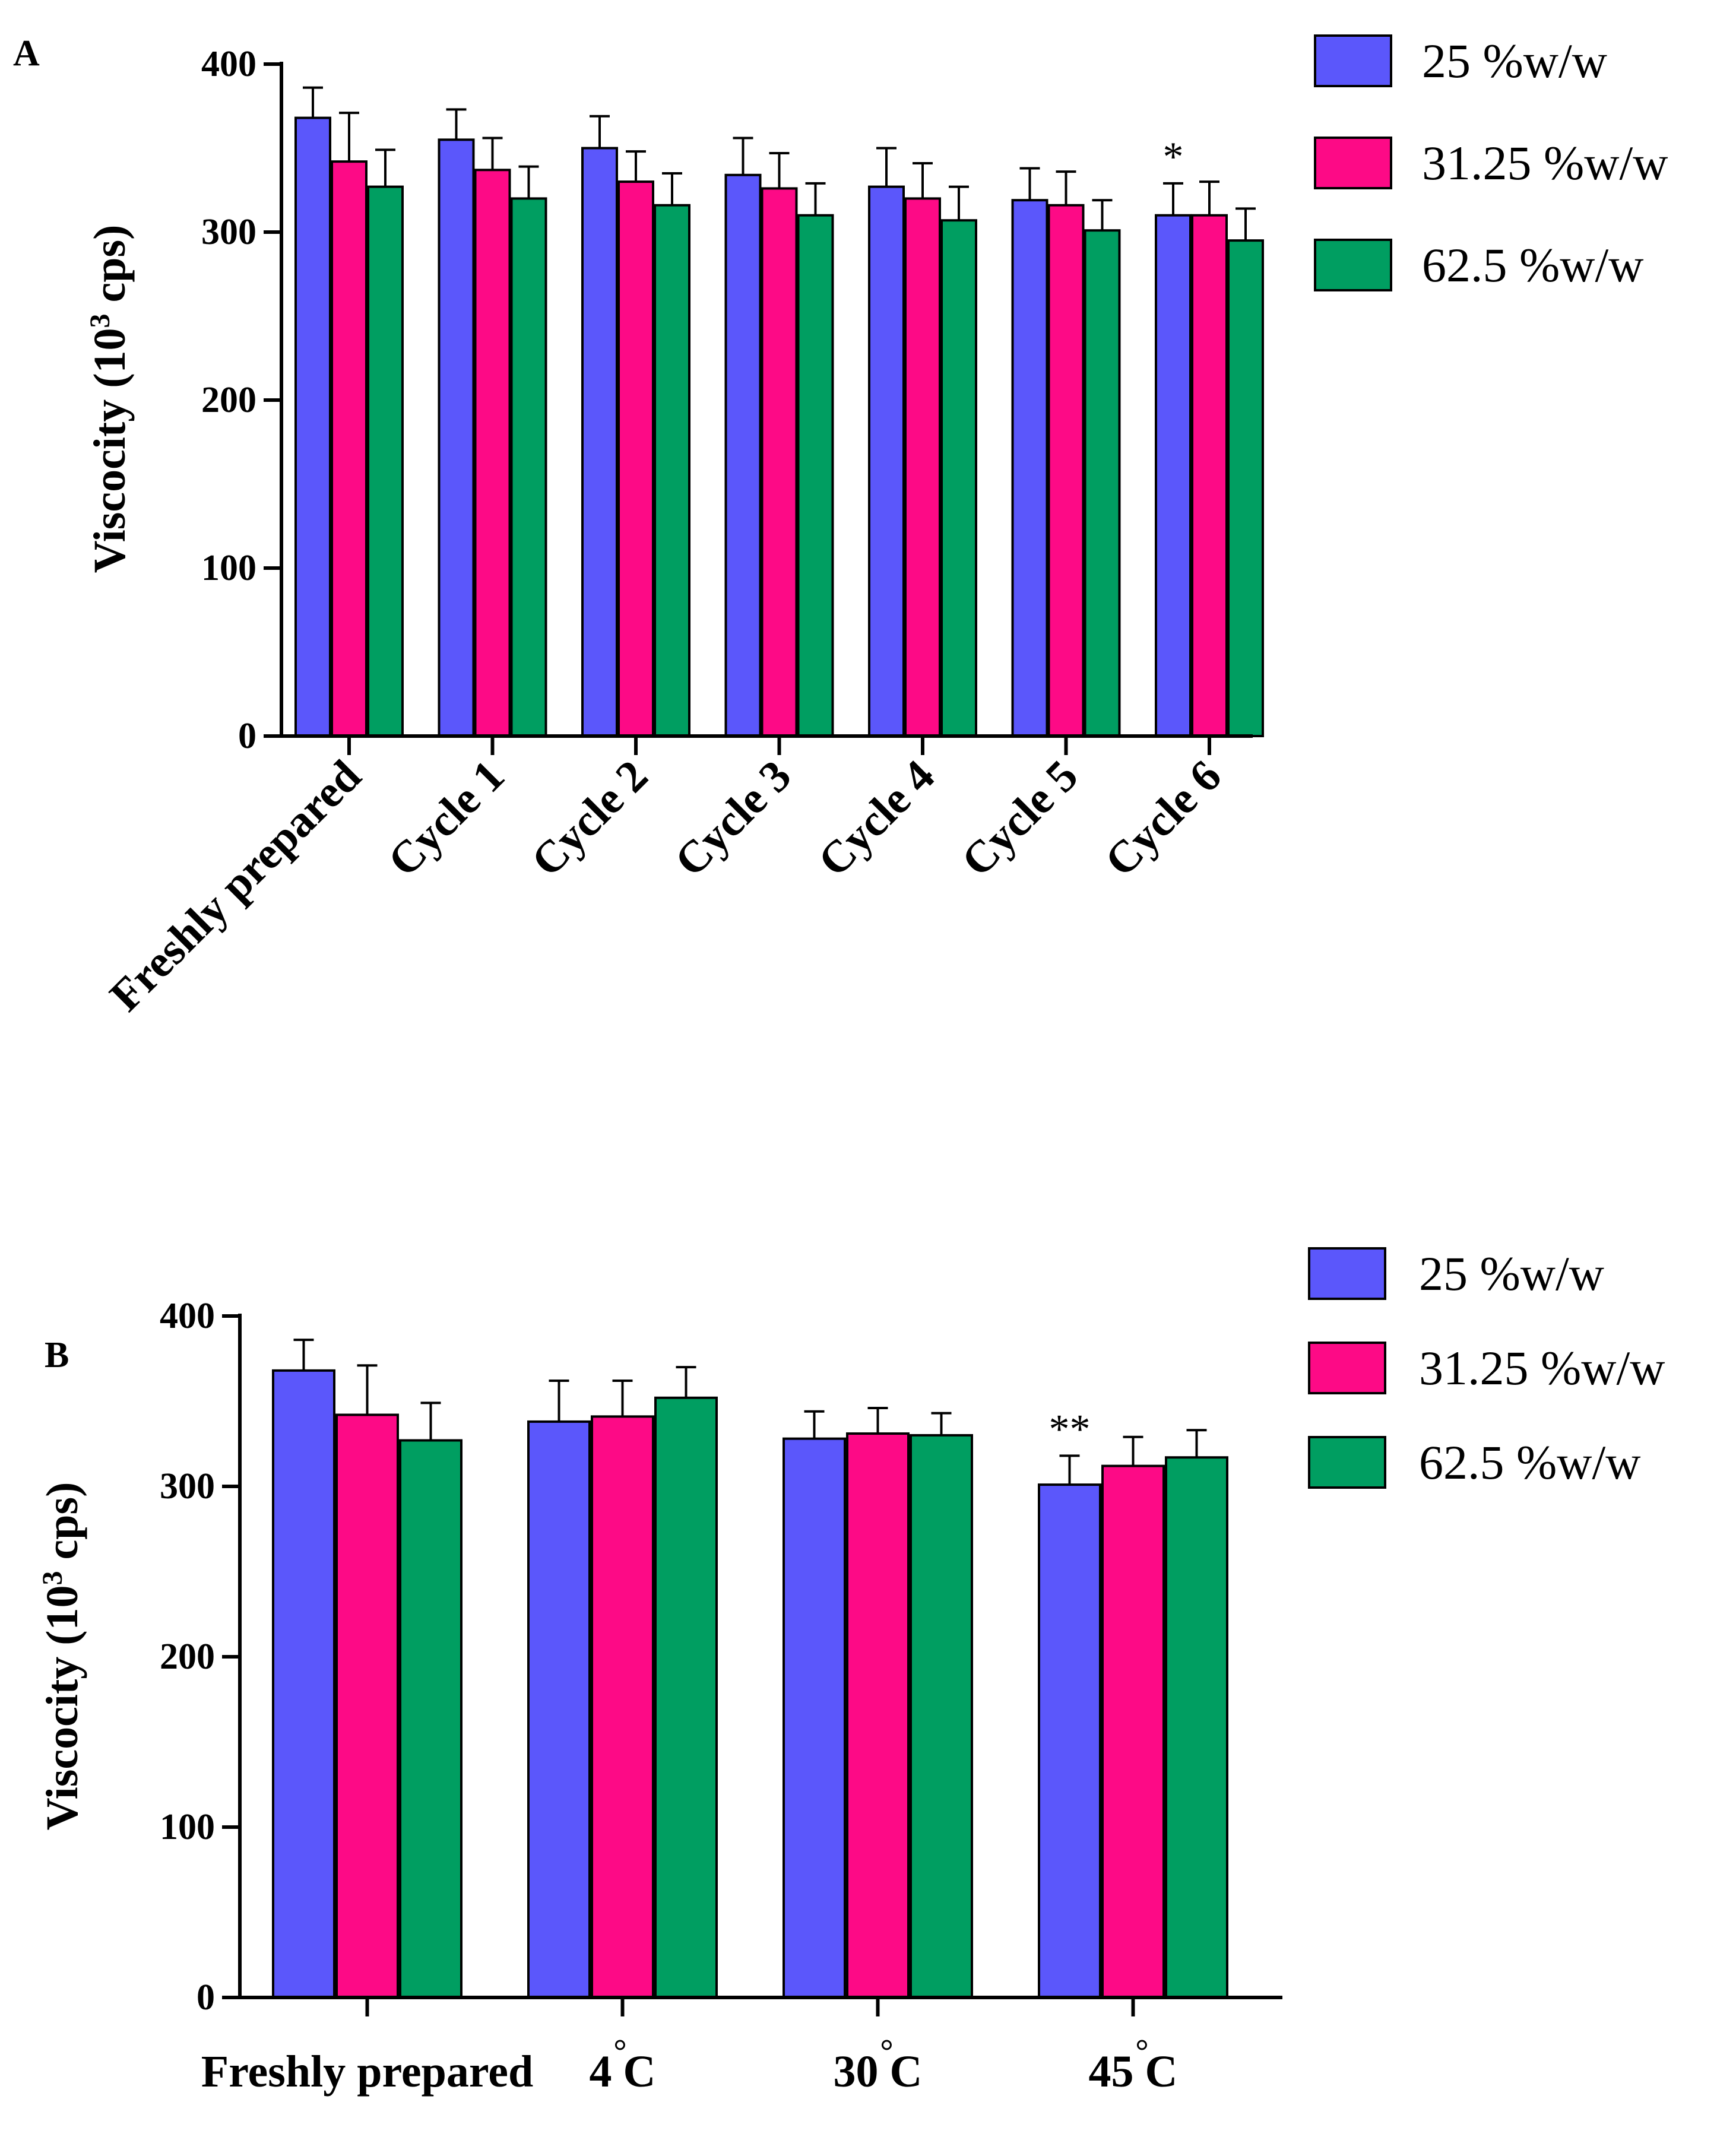  Describe the element at coordinates (1173, 157) in the screenshot. I see `significance-marker: *` at that location.